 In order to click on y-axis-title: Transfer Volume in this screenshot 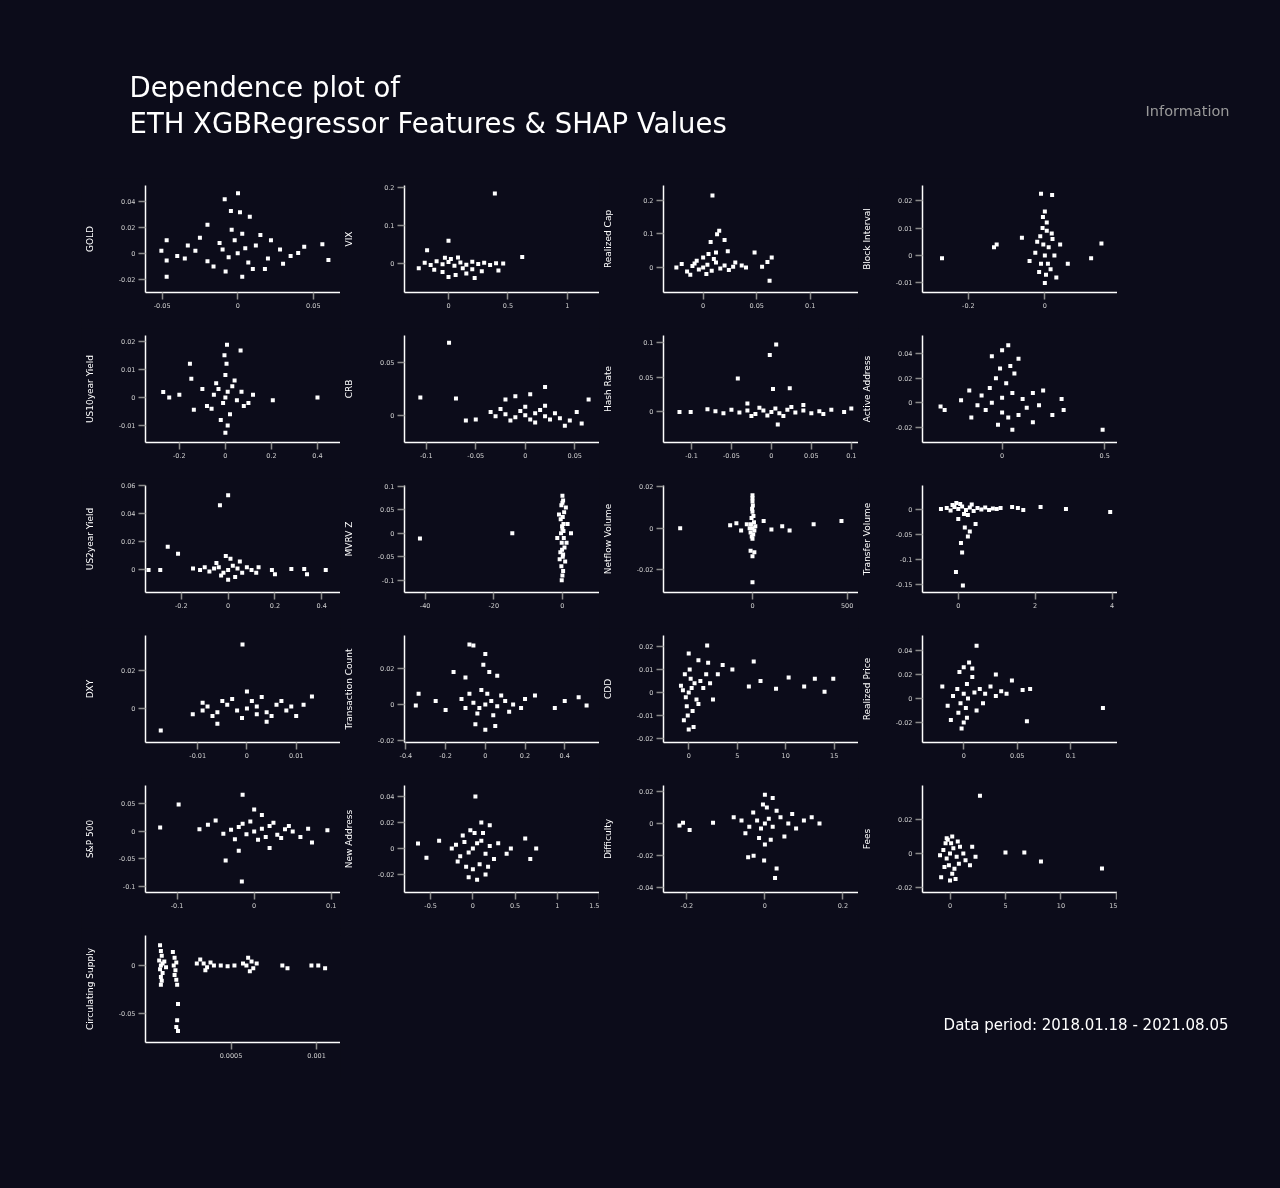, I will do `click(866, 539)`.